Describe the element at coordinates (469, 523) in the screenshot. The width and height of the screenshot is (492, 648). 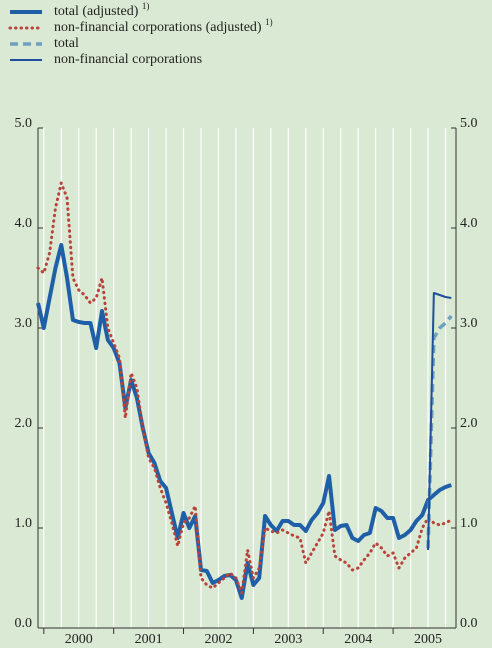
I see `y2-tick-label: 1.0` at that location.